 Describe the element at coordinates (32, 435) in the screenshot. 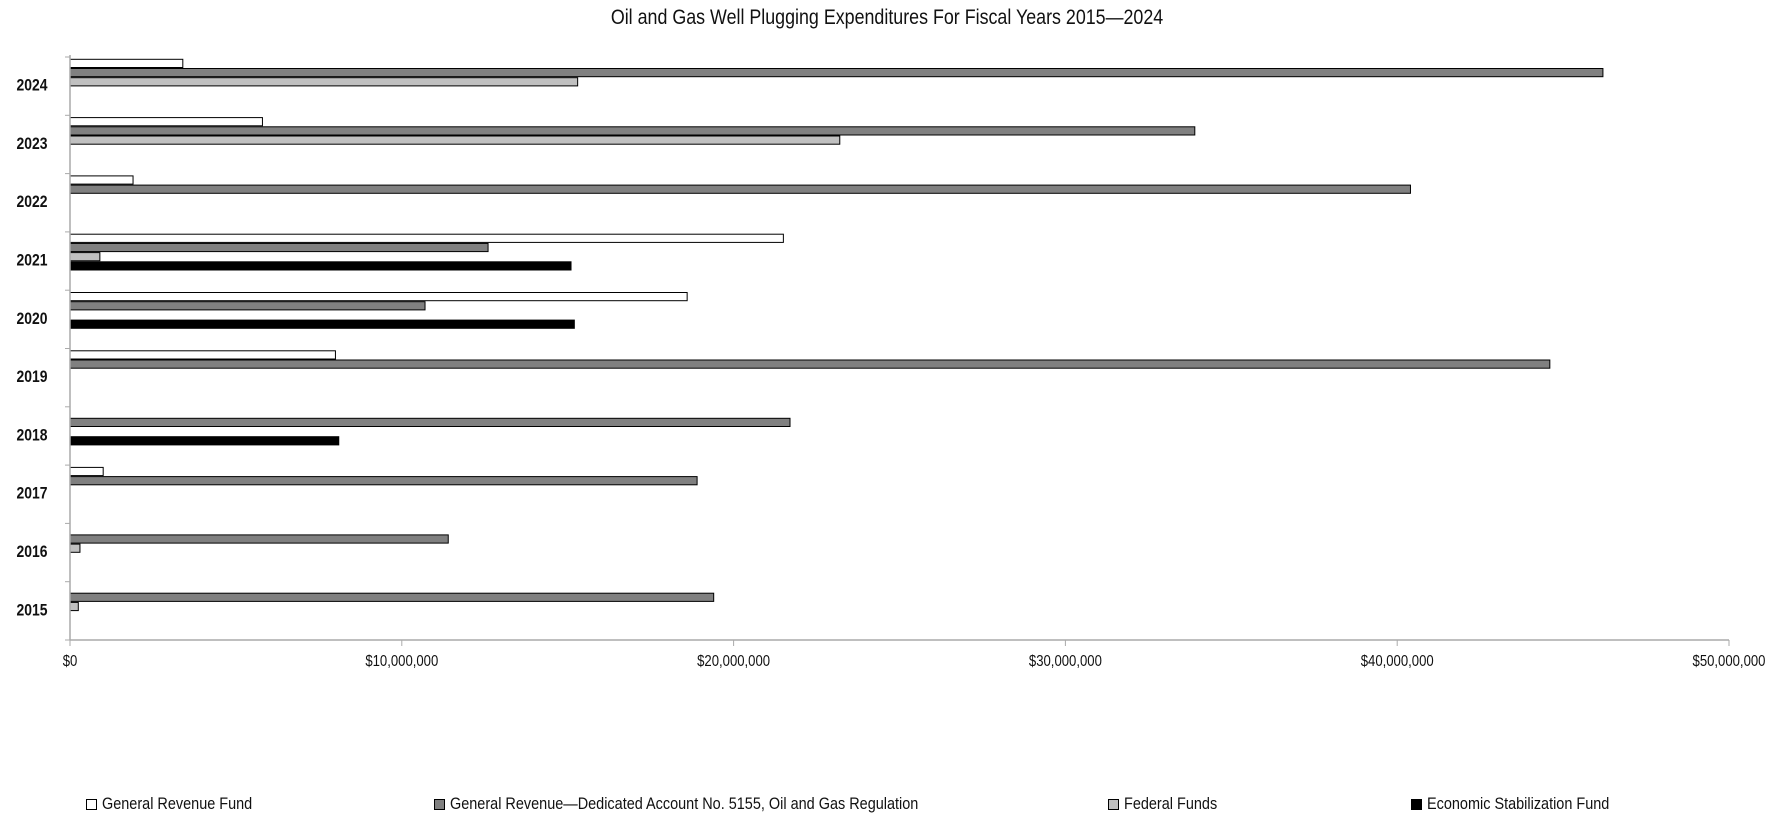

I see `y-tick-label-2018: 2018` at that location.